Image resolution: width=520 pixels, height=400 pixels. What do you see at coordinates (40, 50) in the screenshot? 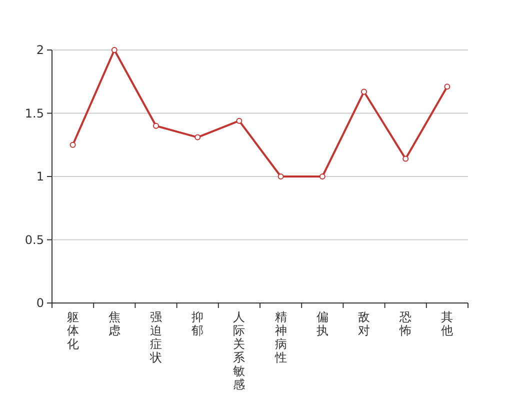
I see `y-tick-label: 2` at bounding box center [40, 50].